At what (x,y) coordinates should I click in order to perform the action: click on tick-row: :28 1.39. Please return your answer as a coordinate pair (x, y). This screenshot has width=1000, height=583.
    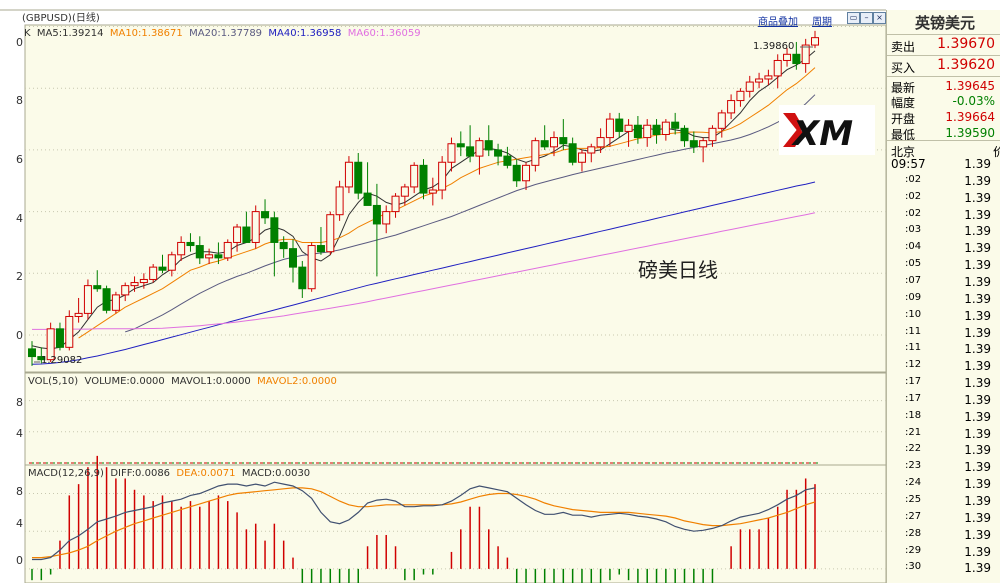
    Looking at the image, I should click on (943, 535).